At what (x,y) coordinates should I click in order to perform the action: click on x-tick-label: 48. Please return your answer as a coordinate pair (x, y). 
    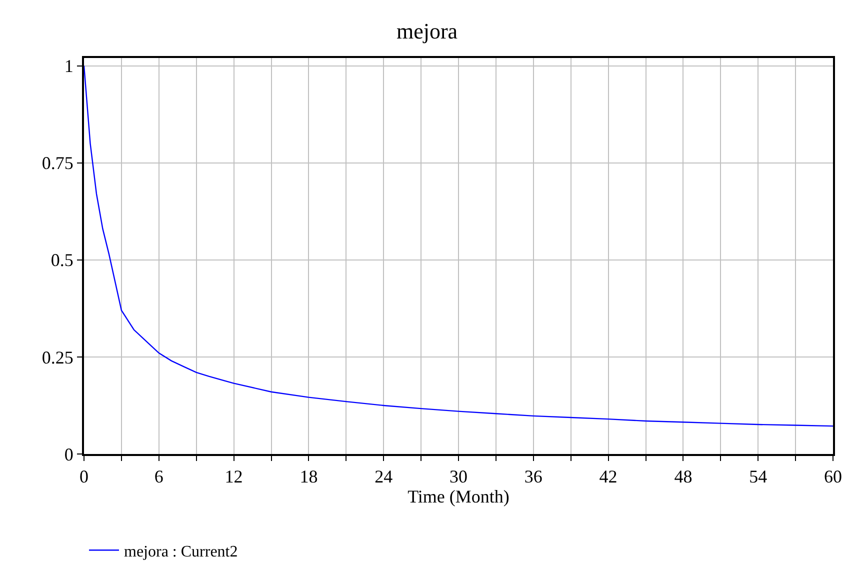
    Looking at the image, I should click on (683, 476).